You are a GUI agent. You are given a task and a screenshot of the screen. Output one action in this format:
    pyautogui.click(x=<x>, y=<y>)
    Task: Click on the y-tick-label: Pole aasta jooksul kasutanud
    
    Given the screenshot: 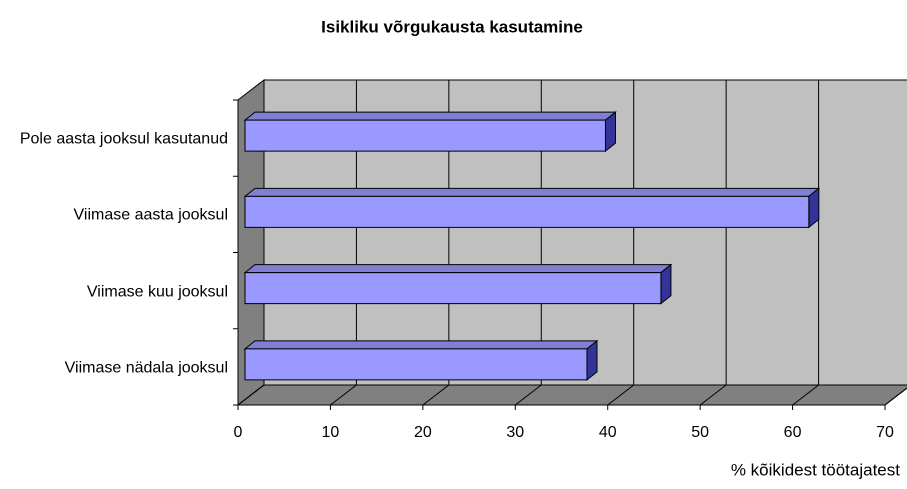 What is the action you would take?
    pyautogui.click(x=123, y=139)
    